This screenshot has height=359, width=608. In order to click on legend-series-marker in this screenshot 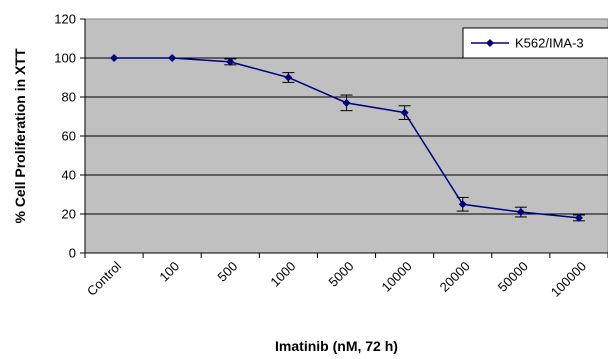, I will do `click(490, 43)`.